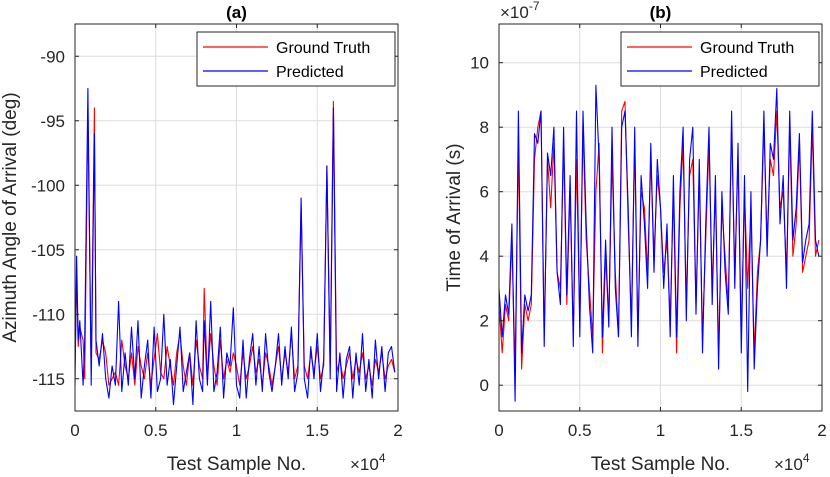 The height and width of the screenshot is (477, 830). I want to click on x-tick-label-a: 0, so click(74, 430).